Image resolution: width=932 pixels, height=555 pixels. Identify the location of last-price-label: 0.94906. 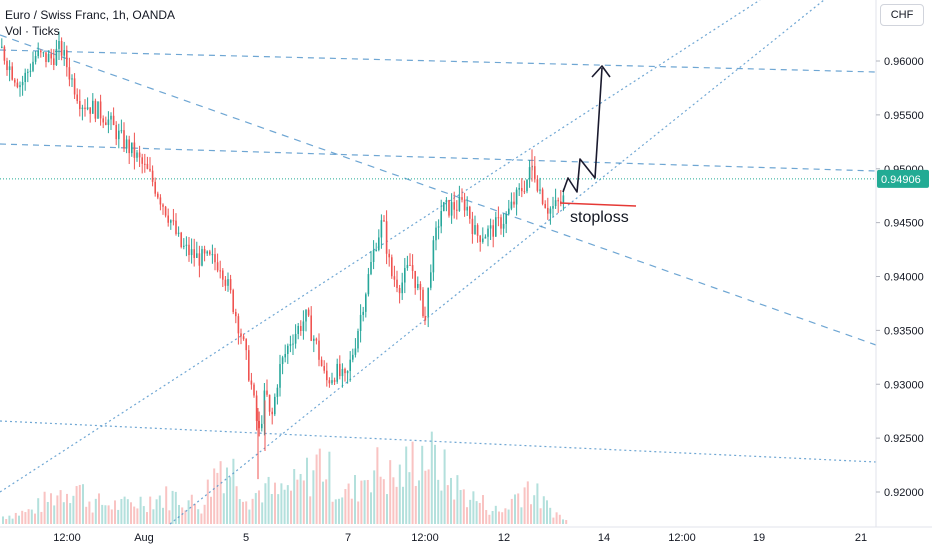
(901, 180).